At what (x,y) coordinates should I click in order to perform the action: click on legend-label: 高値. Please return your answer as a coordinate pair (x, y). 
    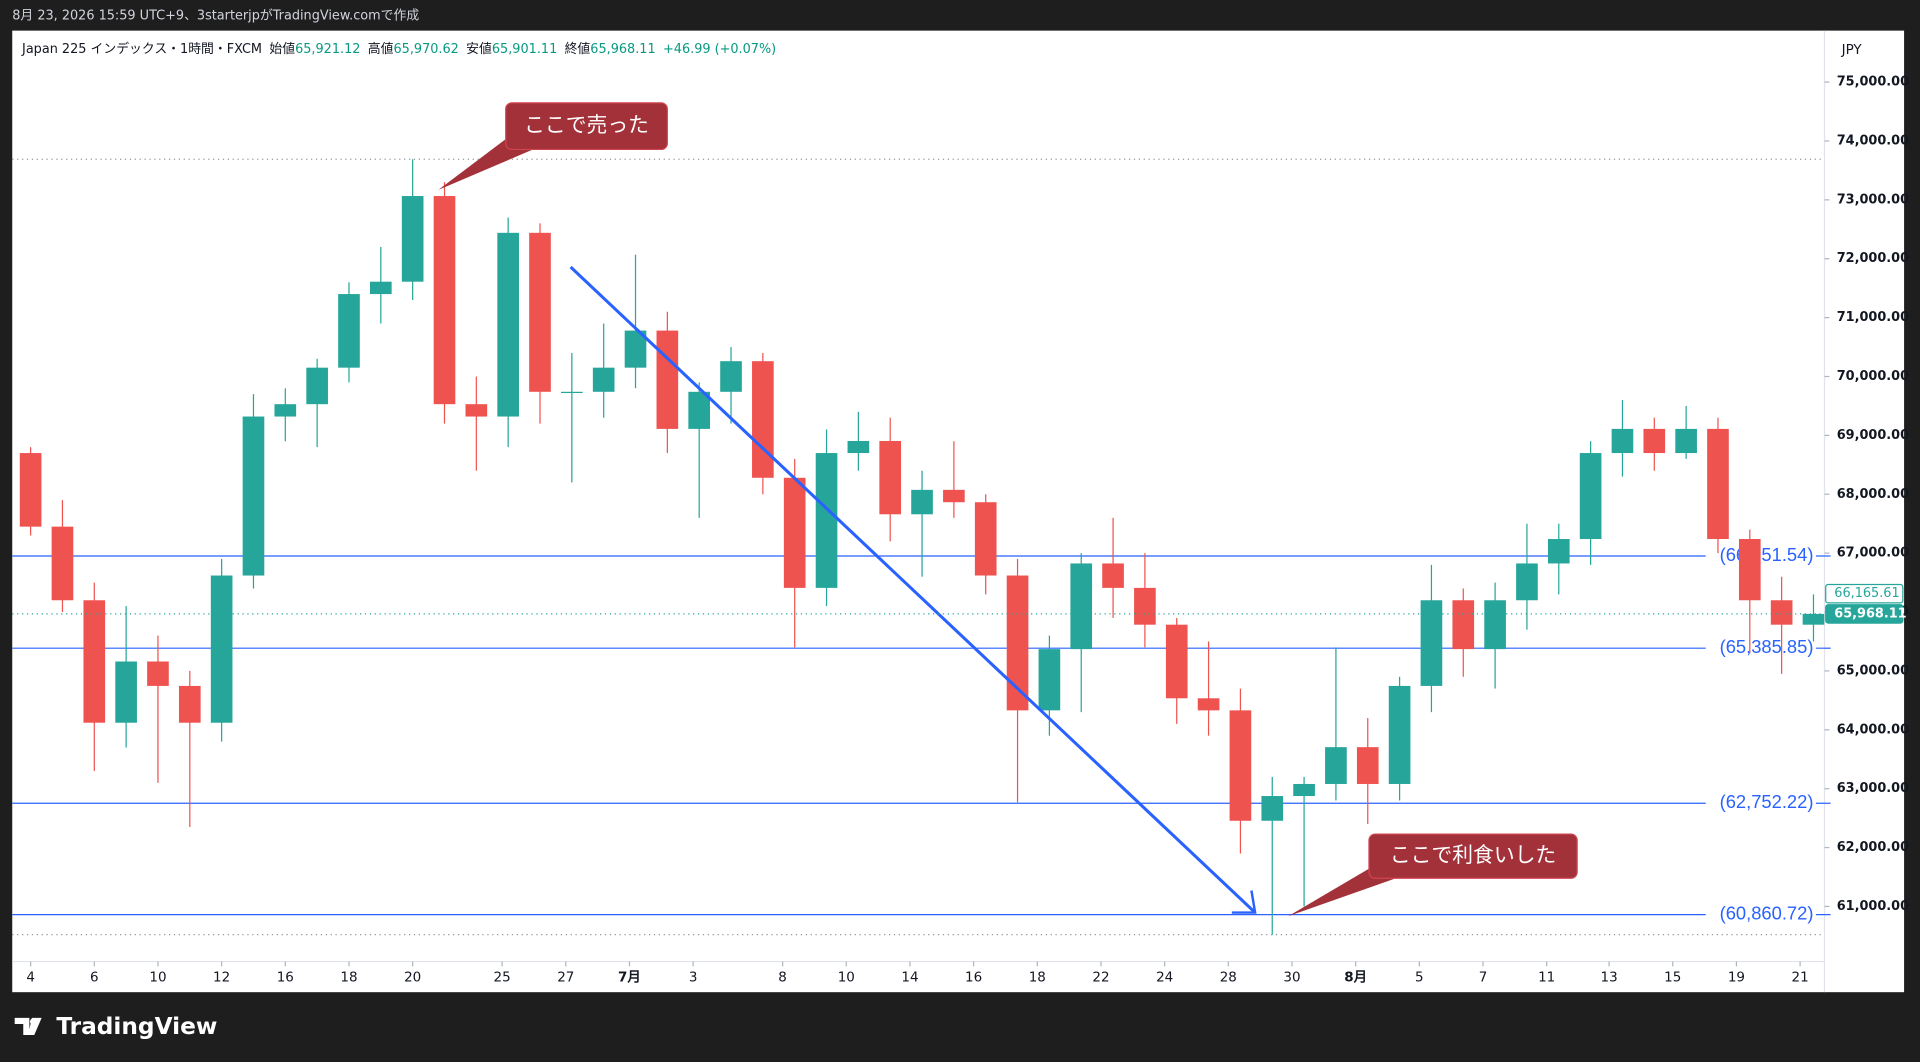
    Looking at the image, I should click on (381, 48).